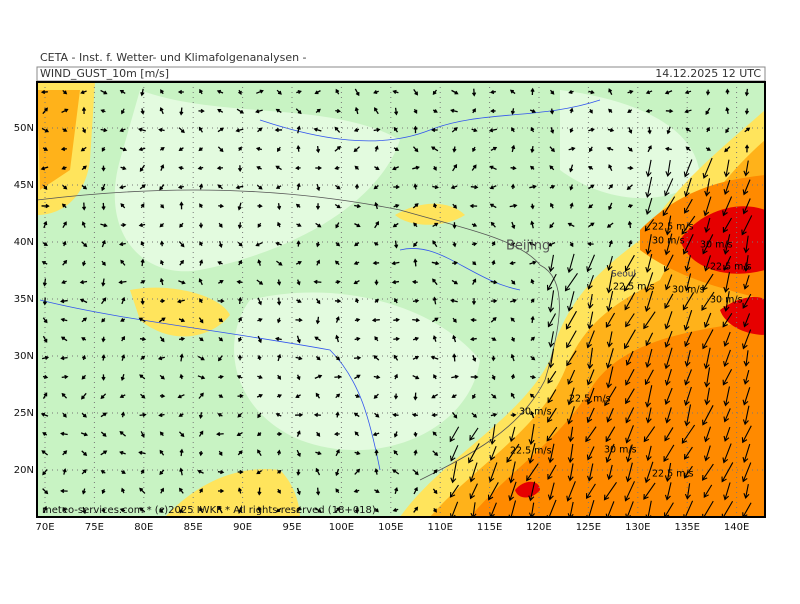 The height and width of the screenshot is (604, 800). Describe the element at coordinates (588, 527) in the screenshot. I see `lon-label: 125E` at that location.